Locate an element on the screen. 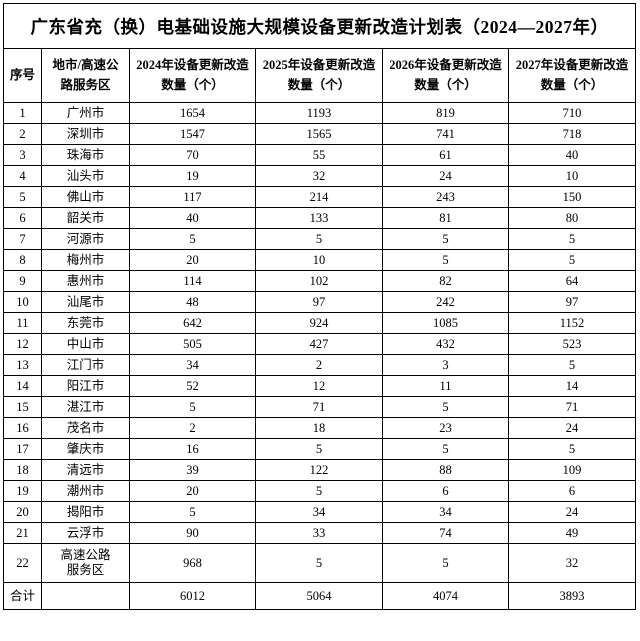 This screenshot has width=640, height=641. value-cell: 52 is located at coordinates (192, 386).